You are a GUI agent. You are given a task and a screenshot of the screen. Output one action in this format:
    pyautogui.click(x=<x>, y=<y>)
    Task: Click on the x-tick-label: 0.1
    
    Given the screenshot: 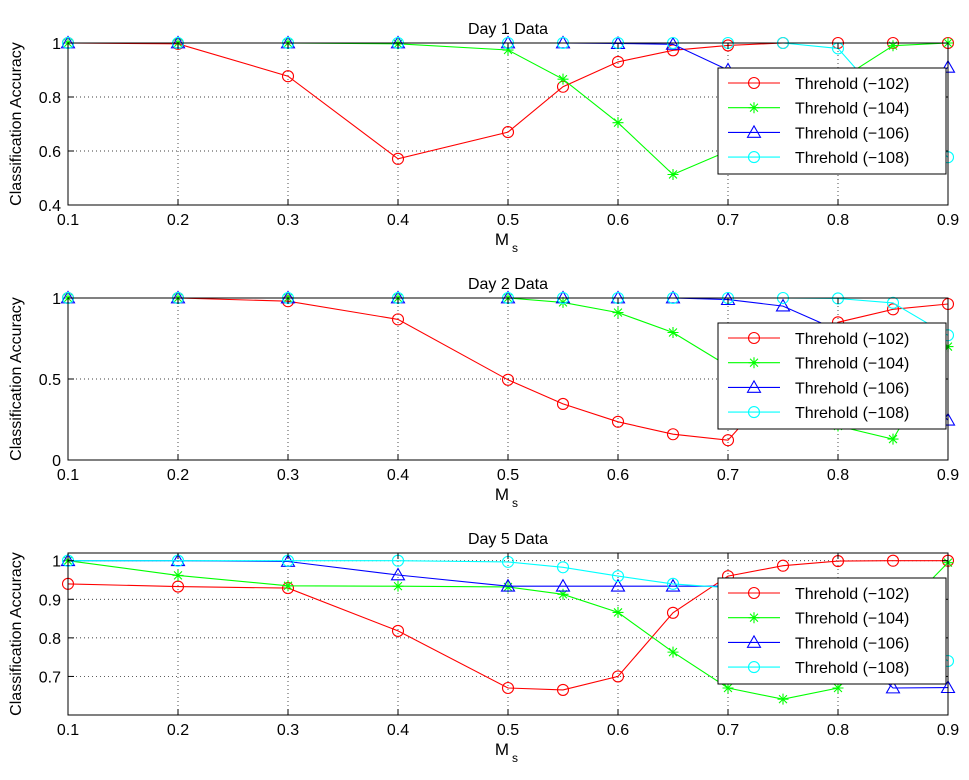 What is the action you would take?
    pyautogui.click(x=68, y=475)
    